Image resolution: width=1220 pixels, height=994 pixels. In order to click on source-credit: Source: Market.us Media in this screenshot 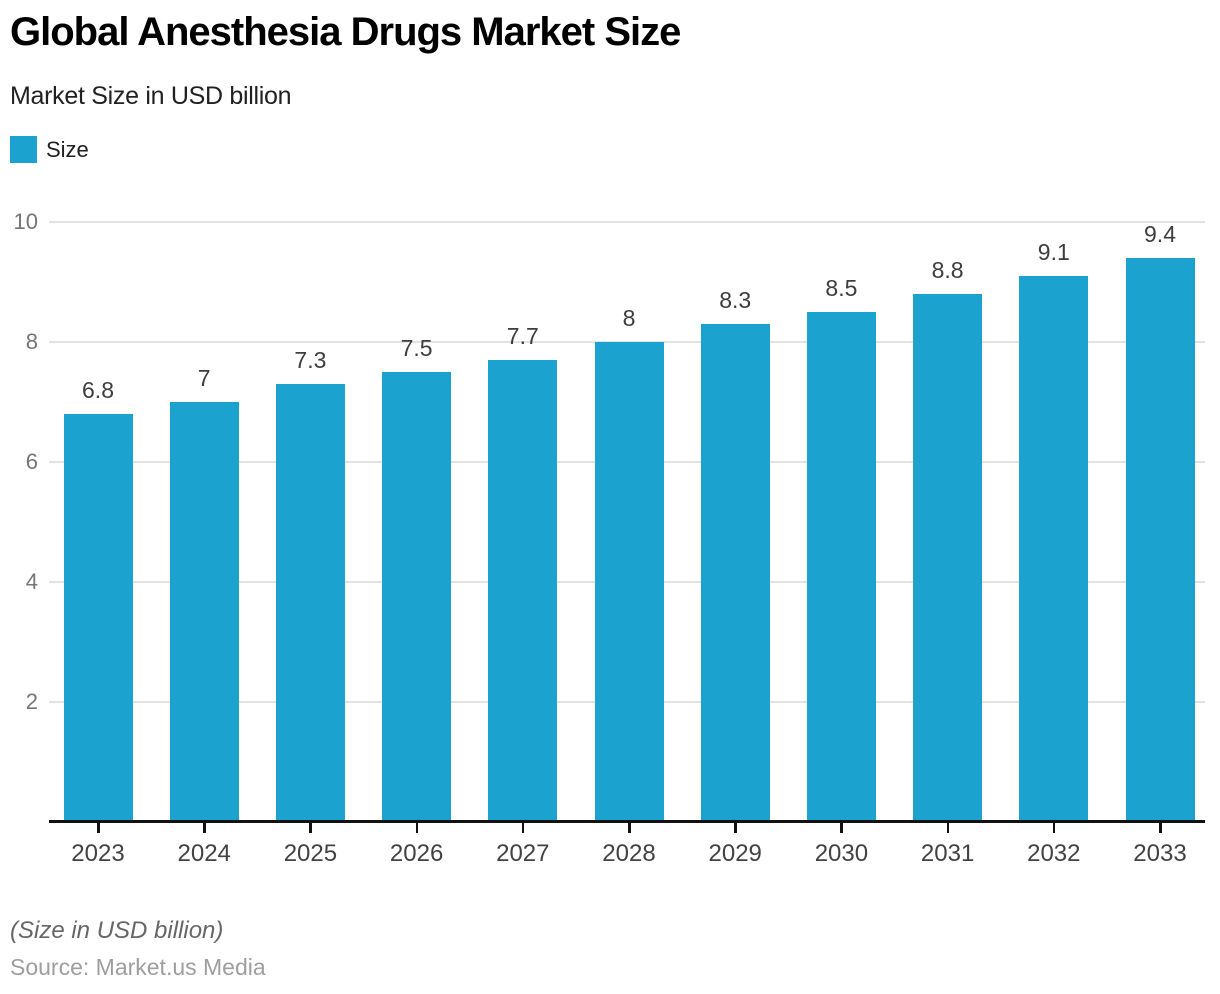, I will do `click(138, 967)`.